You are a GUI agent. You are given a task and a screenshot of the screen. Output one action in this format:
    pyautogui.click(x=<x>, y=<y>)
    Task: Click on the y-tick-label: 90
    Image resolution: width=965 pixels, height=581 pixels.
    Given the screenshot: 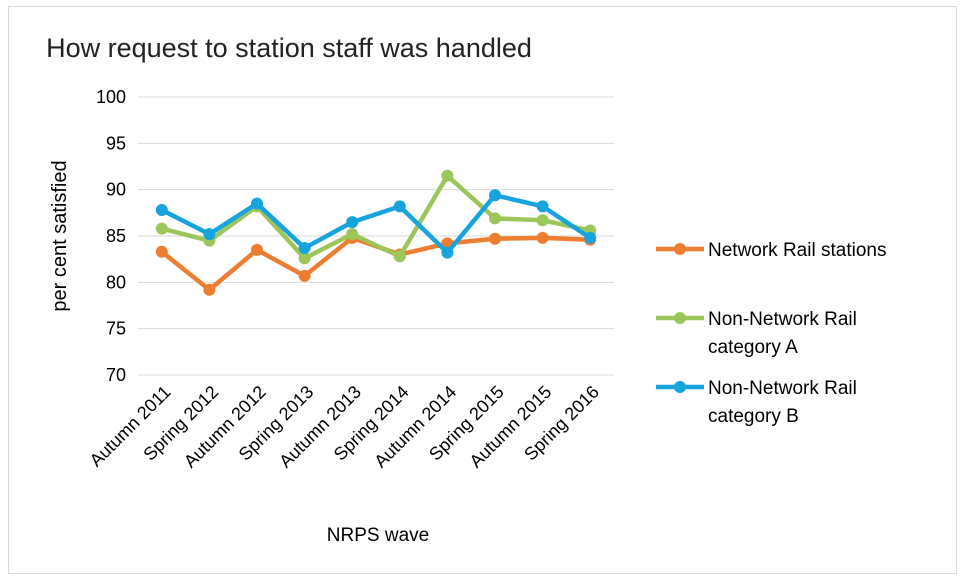 What is the action you would take?
    pyautogui.click(x=116, y=190)
    